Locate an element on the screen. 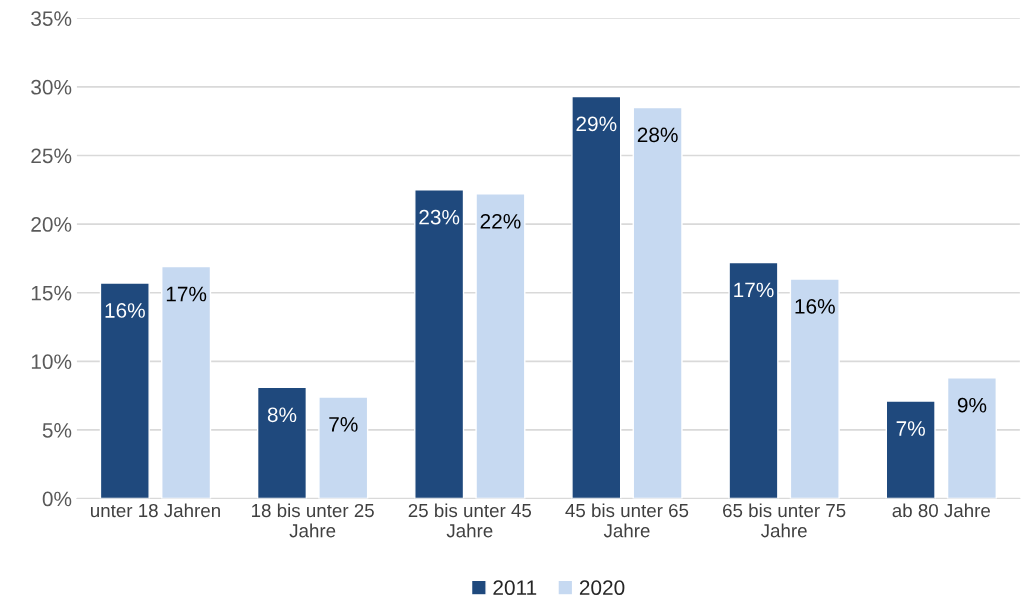 The image size is (1025, 608). y-tick-label: 10% is located at coordinates (51, 362).